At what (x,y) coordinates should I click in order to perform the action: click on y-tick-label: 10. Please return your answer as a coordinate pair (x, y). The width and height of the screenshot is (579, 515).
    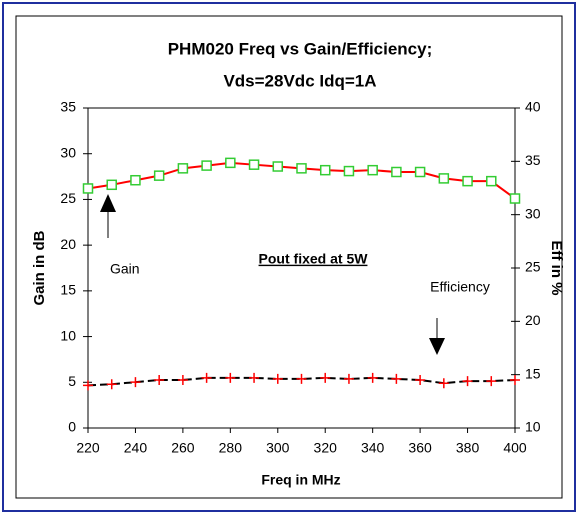
    Looking at the image, I should click on (68, 335).